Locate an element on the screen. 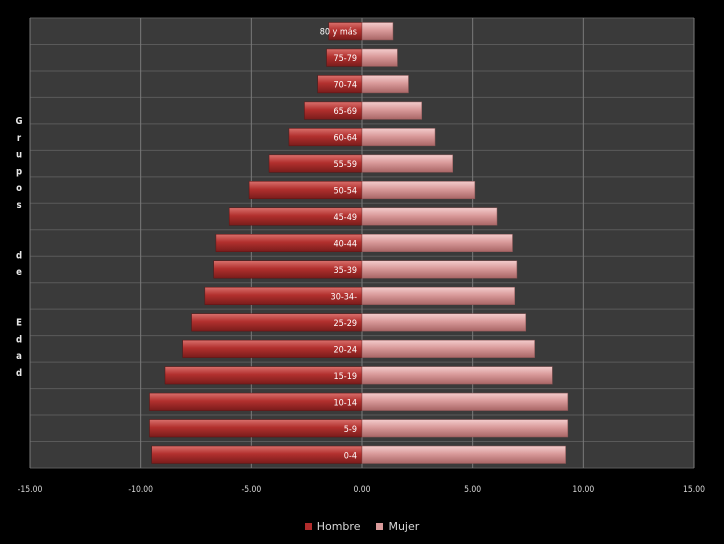 Image resolution: width=724 pixels, height=544 pixels. category-label: 50-54 is located at coordinates (345, 192).